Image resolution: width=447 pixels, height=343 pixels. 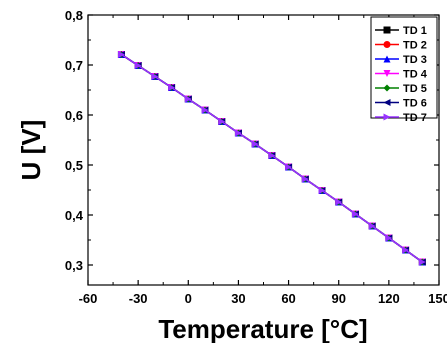 I want to click on legend-label: TD 4, so click(x=415, y=75).